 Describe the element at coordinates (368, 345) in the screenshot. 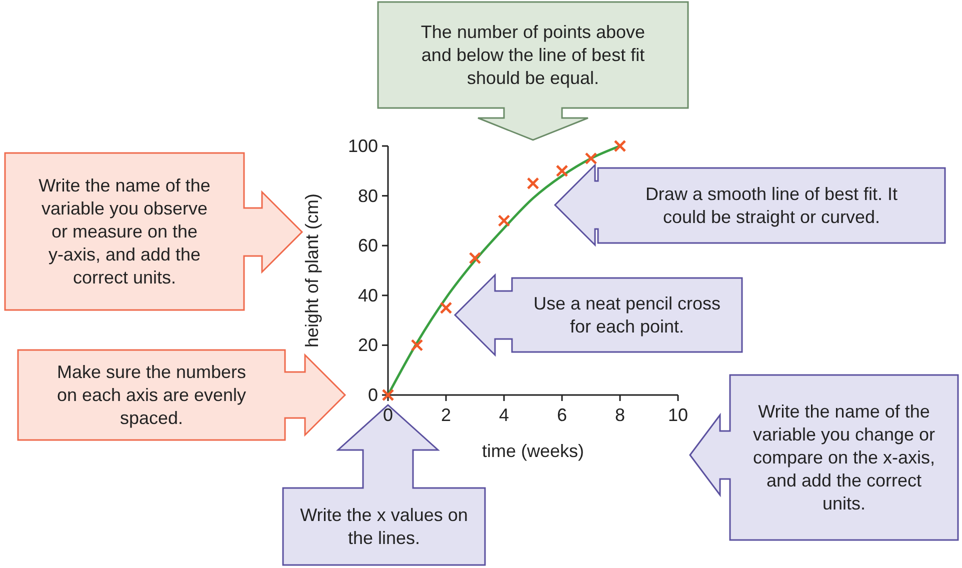

I see `y-tick-label: 20` at that location.